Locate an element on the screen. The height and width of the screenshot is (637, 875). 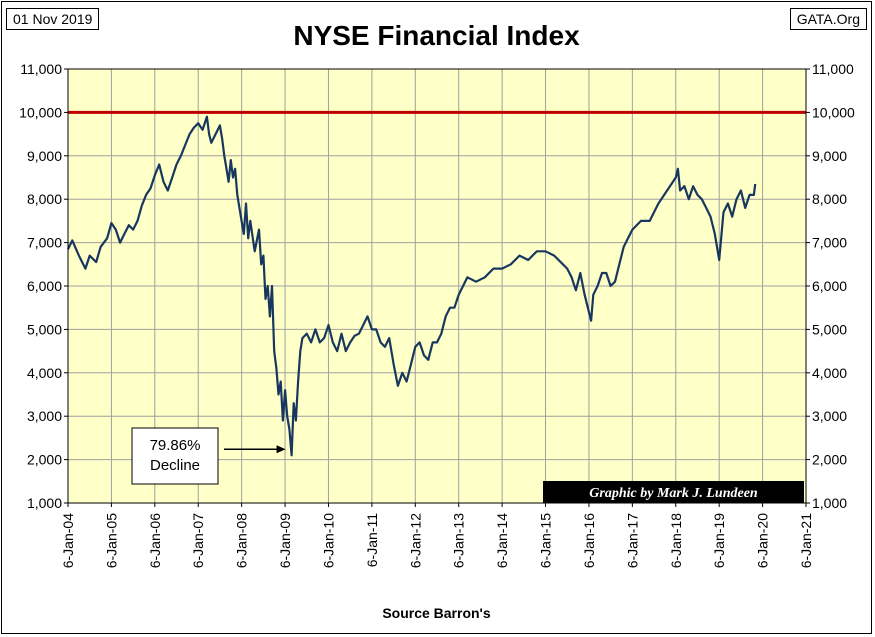
y-tick-label-right: 4,000 is located at coordinates (829, 373).